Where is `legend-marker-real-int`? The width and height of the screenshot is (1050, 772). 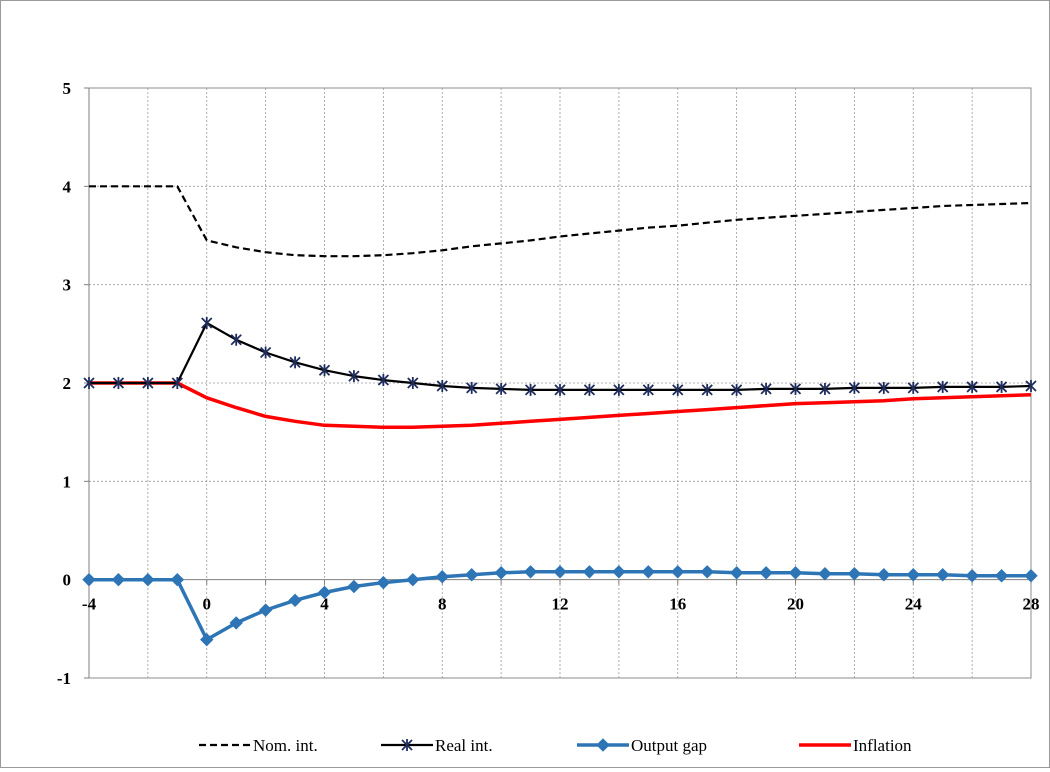
legend-marker-real-int is located at coordinates (407, 745).